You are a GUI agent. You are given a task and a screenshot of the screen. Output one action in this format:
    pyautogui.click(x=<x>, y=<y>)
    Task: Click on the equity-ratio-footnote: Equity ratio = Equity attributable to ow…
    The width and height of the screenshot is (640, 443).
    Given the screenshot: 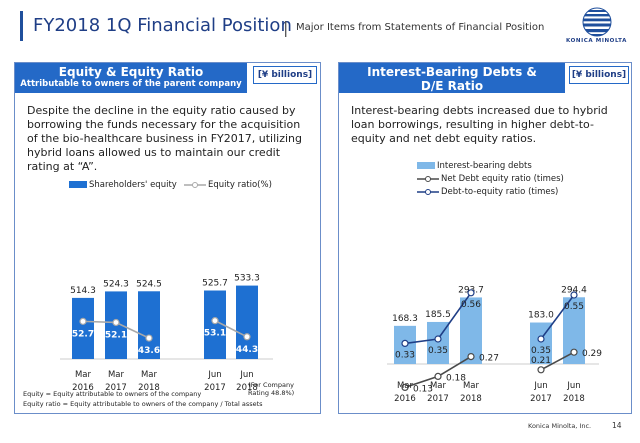 What is the action you would take?
    pyautogui.click(x=143, y=404)
    